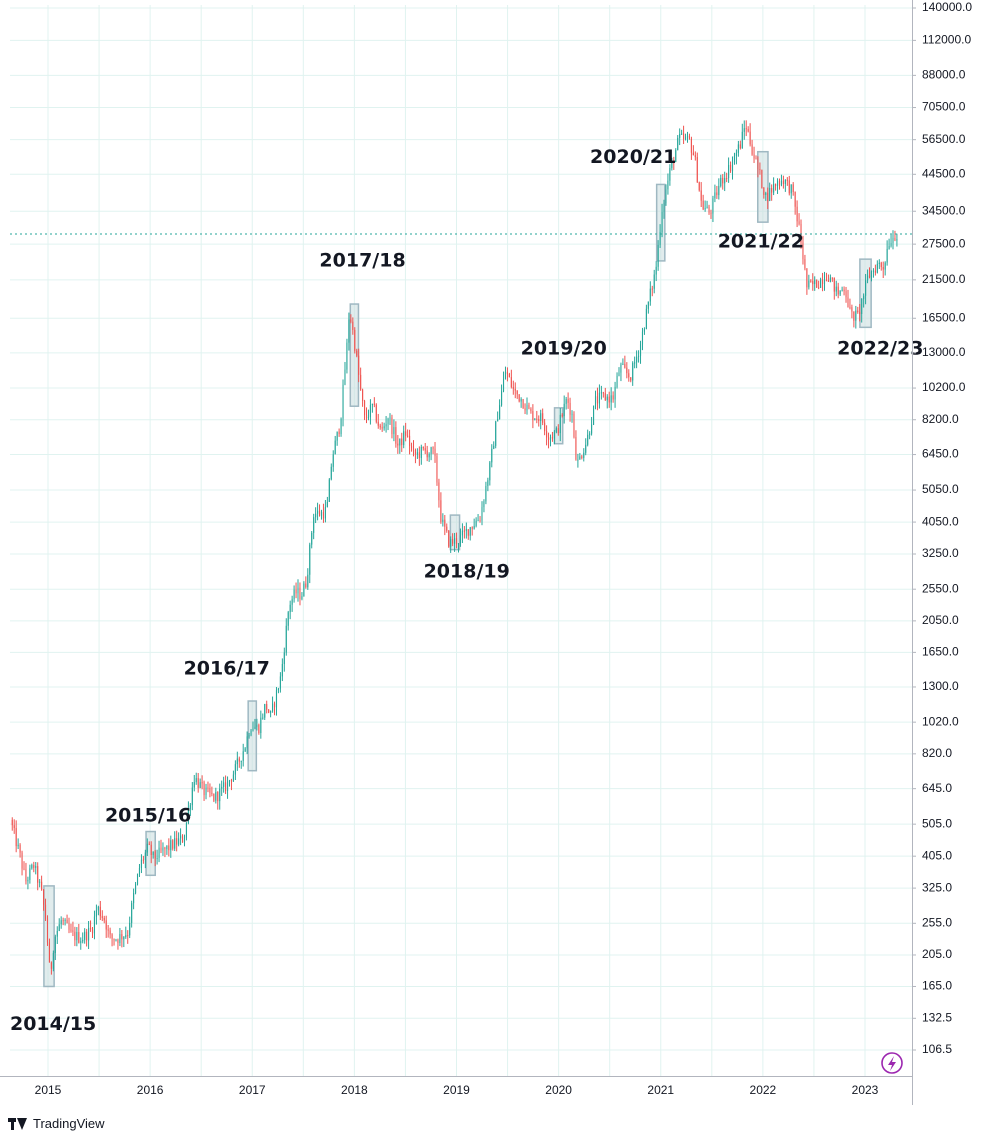 This screenshot has height=1139, width=993. I want to click on y-tick-label: 4050.0, so click(940, 521).